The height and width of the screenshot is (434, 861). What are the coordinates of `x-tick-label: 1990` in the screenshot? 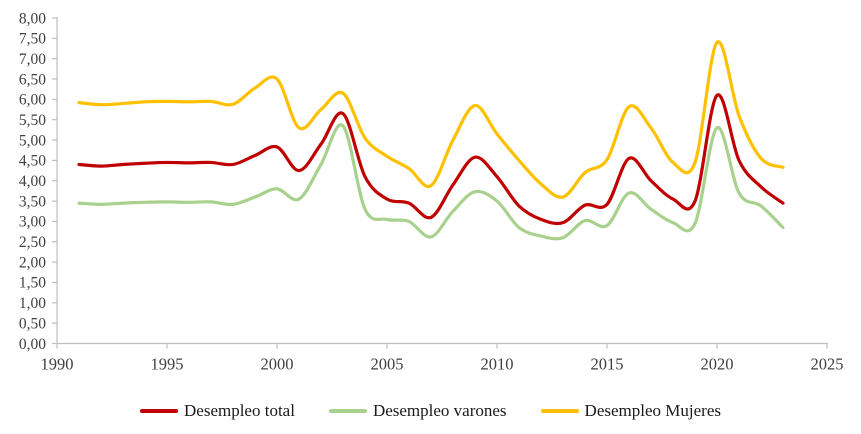 It's located at (57, 364).